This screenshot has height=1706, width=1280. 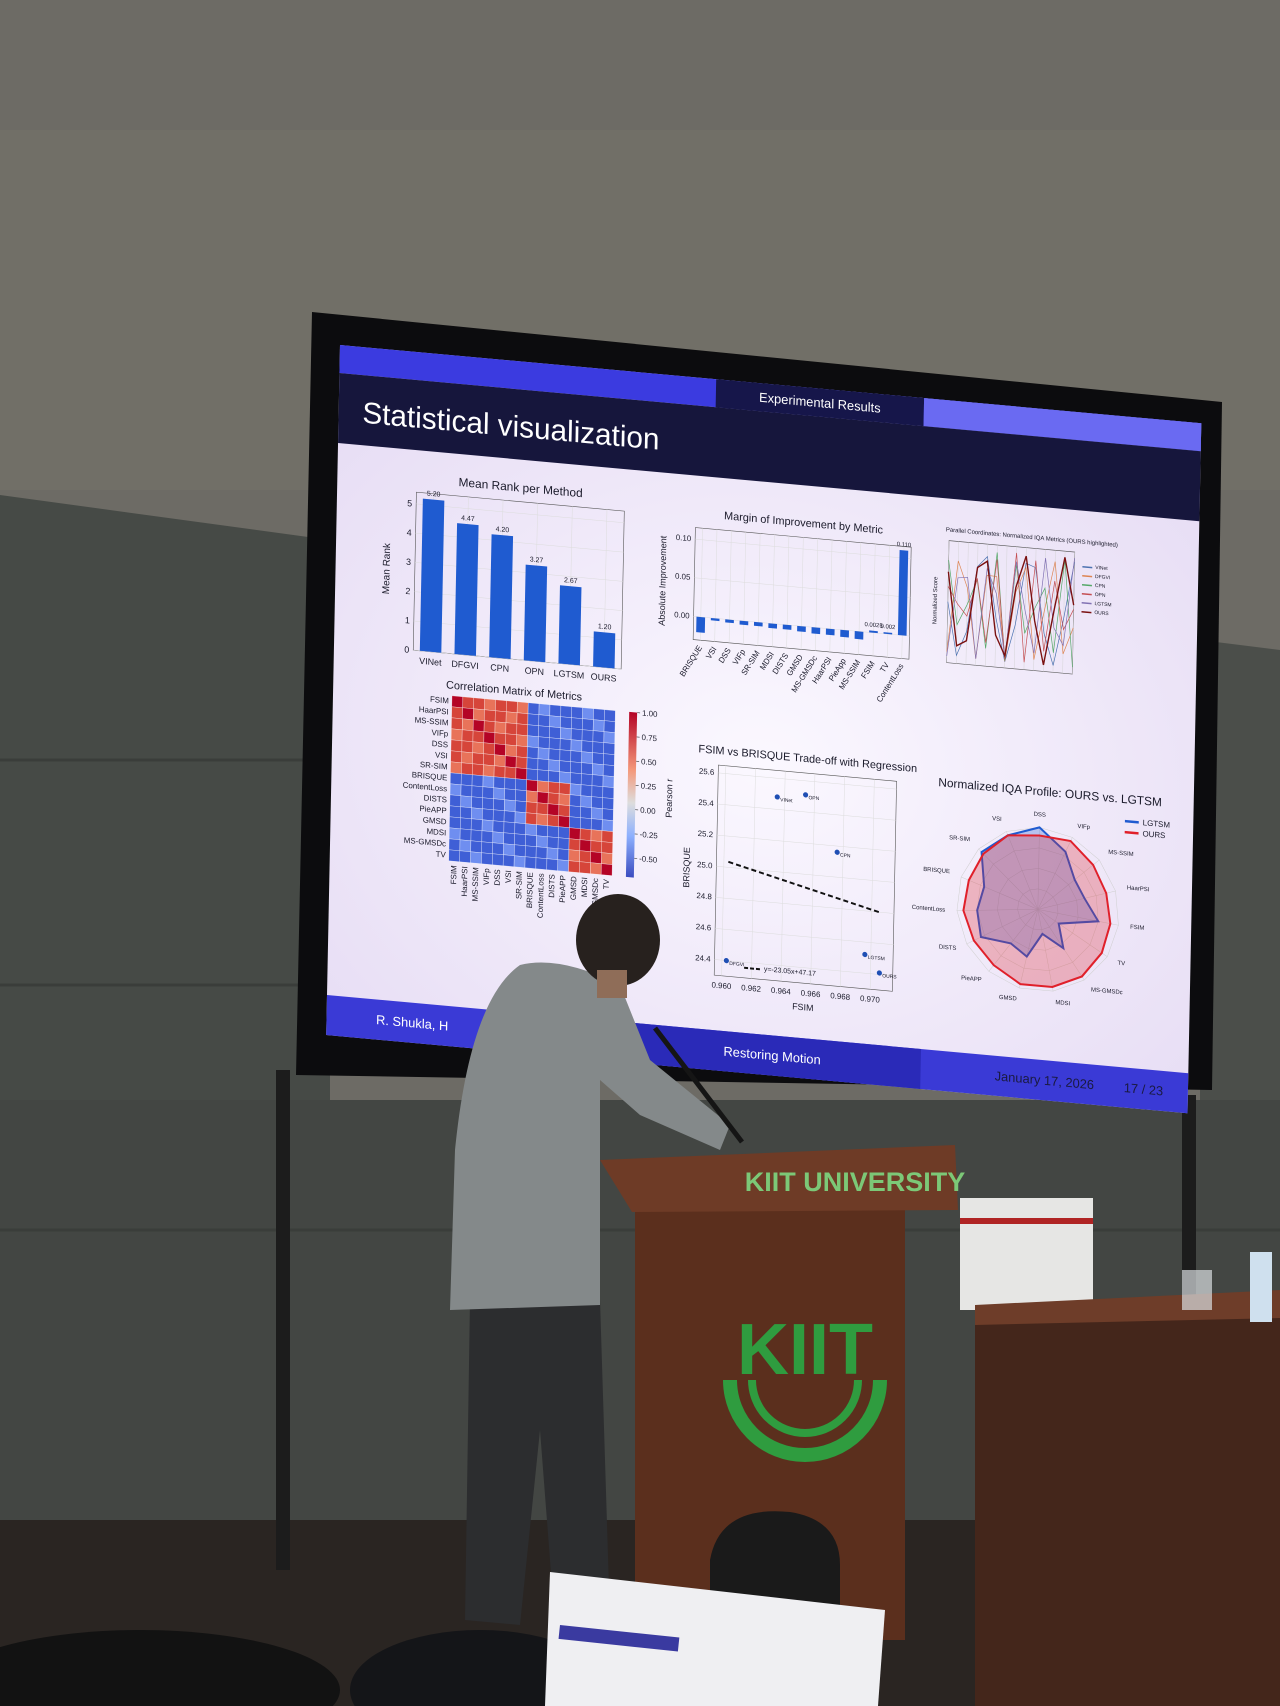 What do you see at coordinates (806, 795) in the screenshot?
I see `point` at bounding box center [806, 795].